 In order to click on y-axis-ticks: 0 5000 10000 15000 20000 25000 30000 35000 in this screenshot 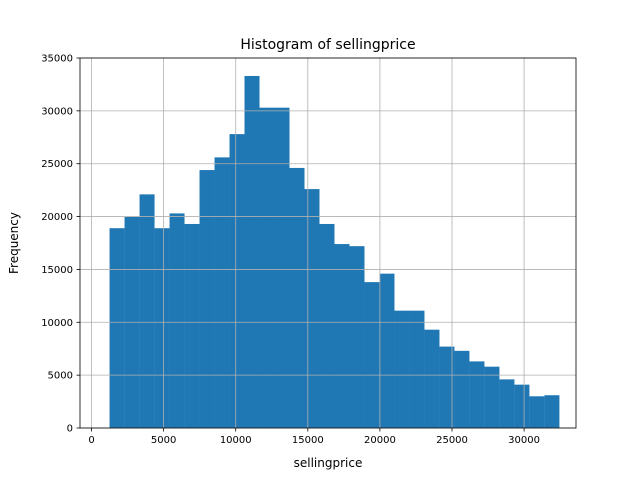, I will do `click(60, 244)`.